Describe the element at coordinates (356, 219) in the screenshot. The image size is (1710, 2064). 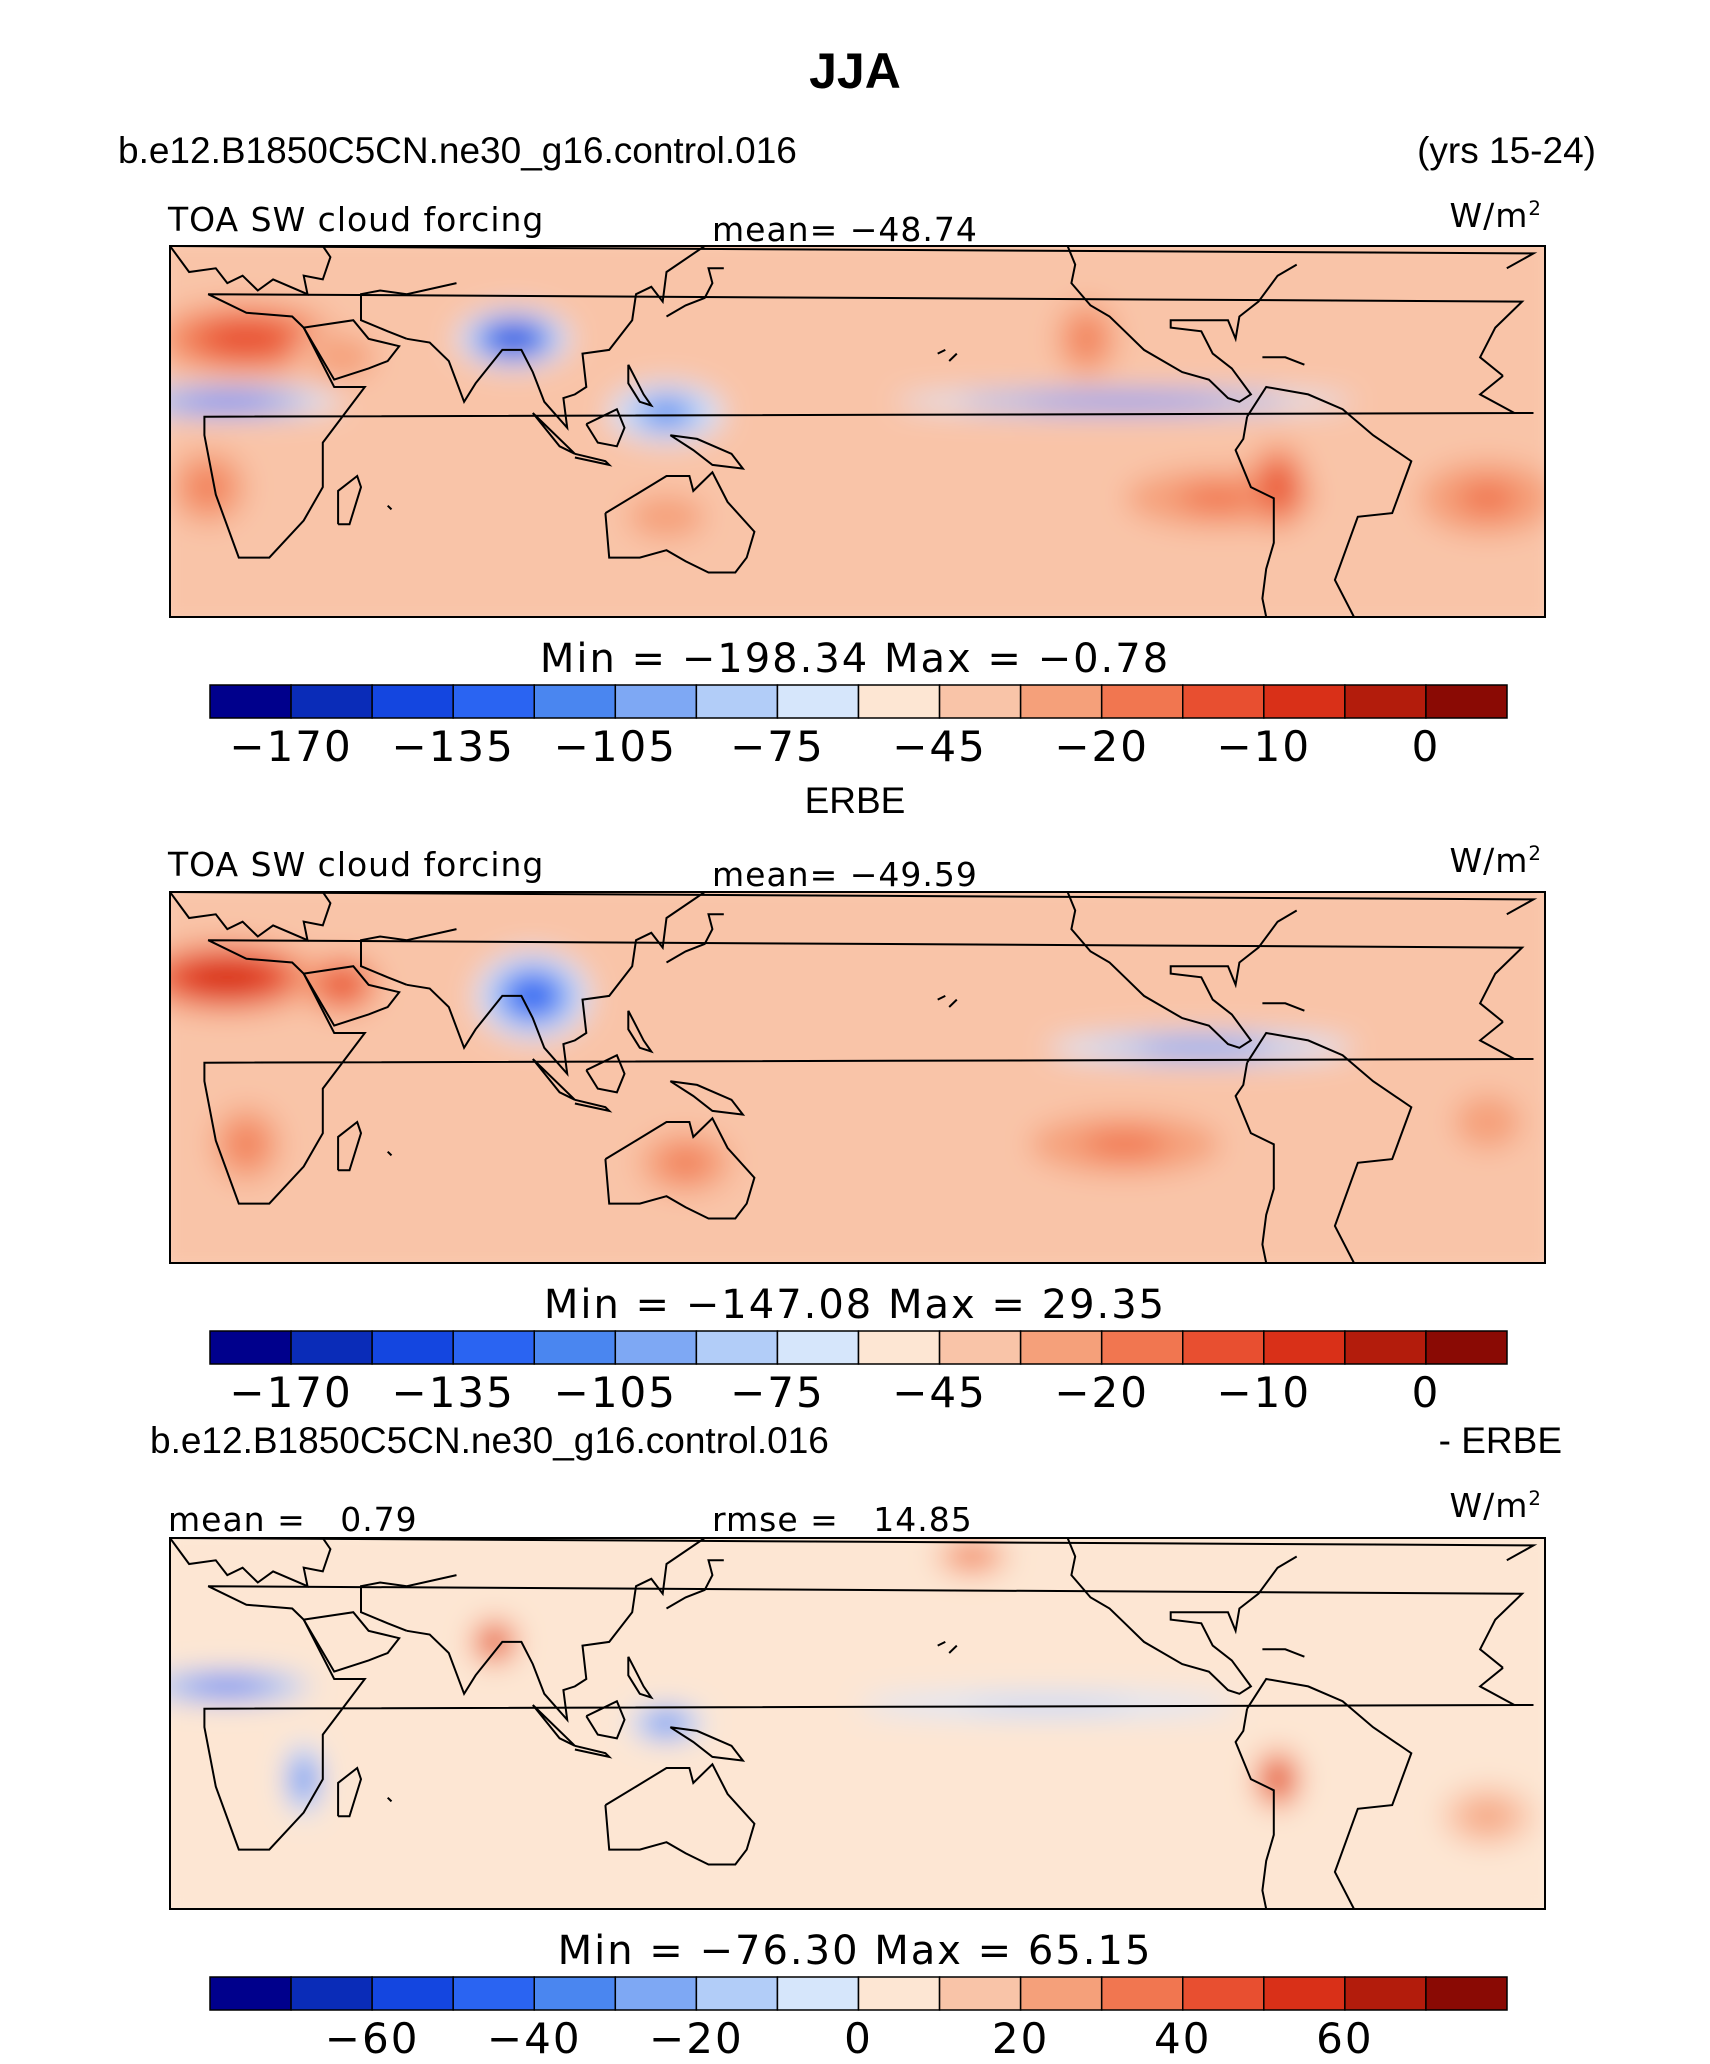
I see `field-label-model: TOA SW cloud forcing` at that location.